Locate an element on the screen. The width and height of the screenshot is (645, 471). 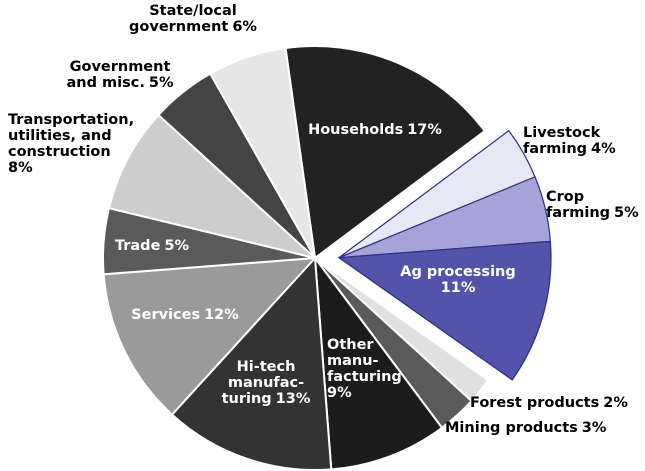
value-label: 9% is located at coordinates (339, 393).